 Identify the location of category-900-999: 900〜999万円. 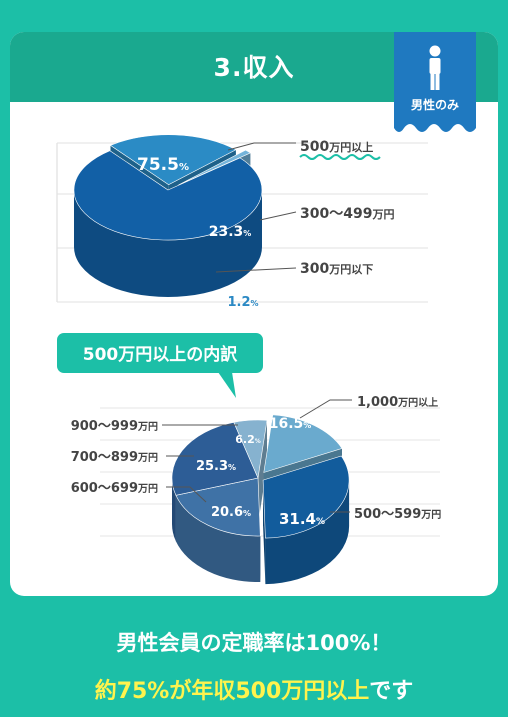
(114, 426).